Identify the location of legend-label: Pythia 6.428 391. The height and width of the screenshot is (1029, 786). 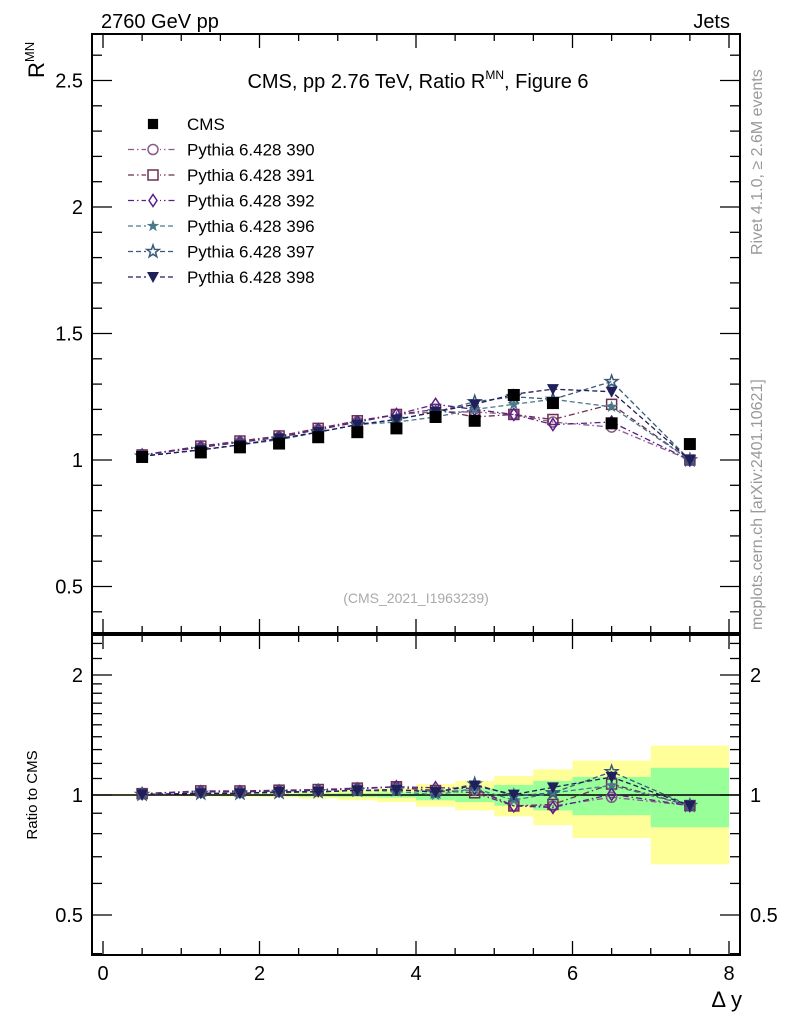
(251, 175).